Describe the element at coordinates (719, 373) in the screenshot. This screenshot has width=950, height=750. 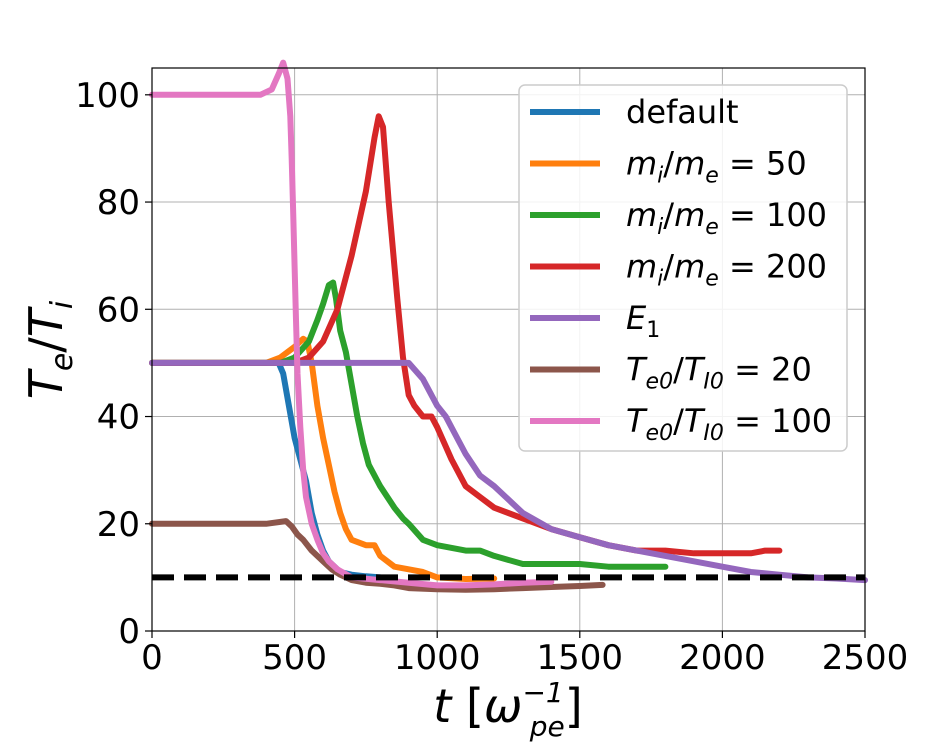
I see `legend-label-6: Te0/TI0 = 20` at that location.